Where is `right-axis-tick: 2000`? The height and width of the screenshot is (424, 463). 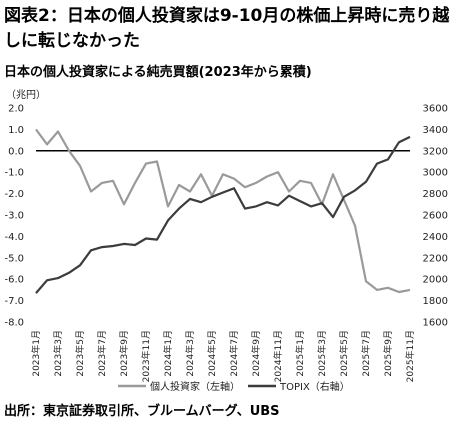 right-axis-tick: 2000 is located at coordinates (435, 280).